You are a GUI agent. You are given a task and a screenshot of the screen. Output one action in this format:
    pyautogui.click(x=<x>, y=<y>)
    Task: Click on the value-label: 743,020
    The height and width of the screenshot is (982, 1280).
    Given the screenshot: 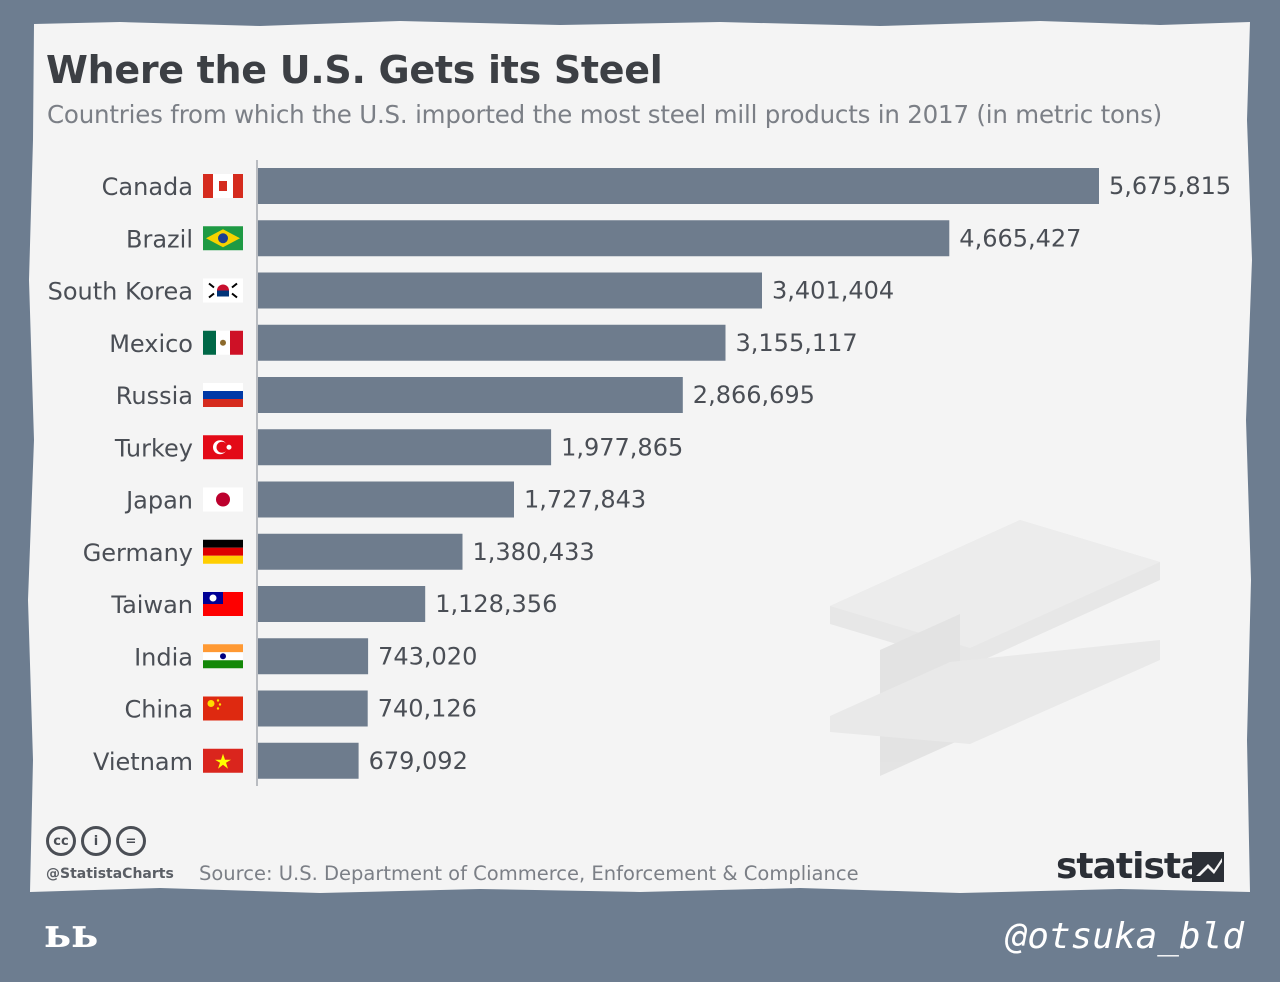 What is the action you would take?
    pyautogui.click(x=427, y=656)
    